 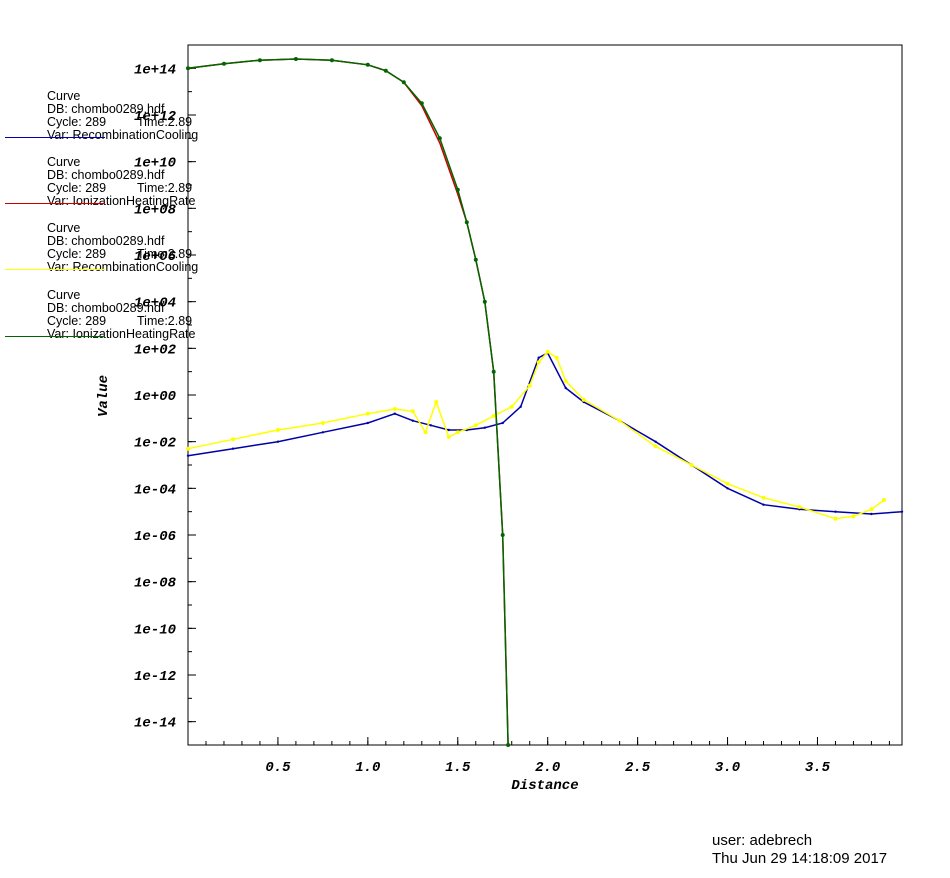 What do you see at coordinates (367, 768) in the screenshot?
I see `x-tick-label: 1.0` at bounding box center [367, 768].